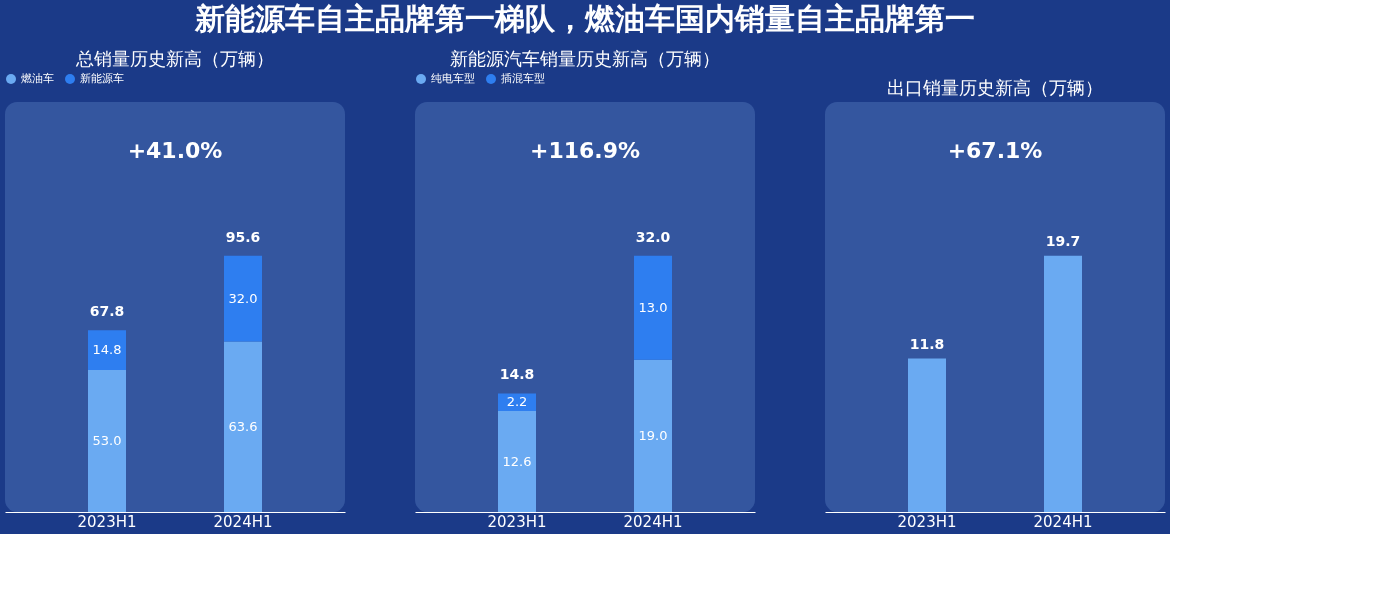  I want to click on data-label: 32.0, so click(243, 298).